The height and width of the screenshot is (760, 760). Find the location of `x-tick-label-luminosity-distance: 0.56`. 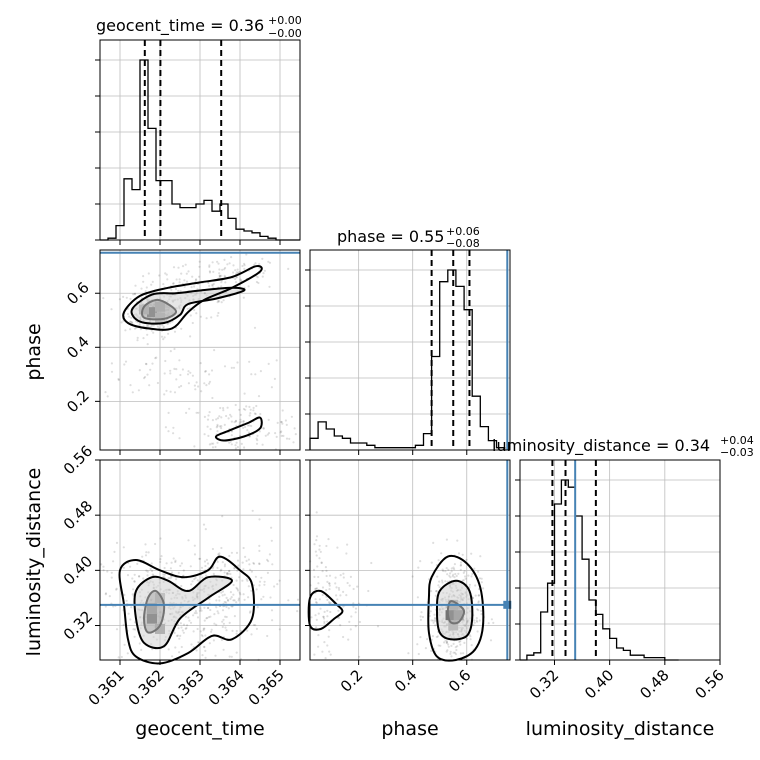

x-tick-label-luminosity-distance: 0.56 is located at coordinates (709, 684).